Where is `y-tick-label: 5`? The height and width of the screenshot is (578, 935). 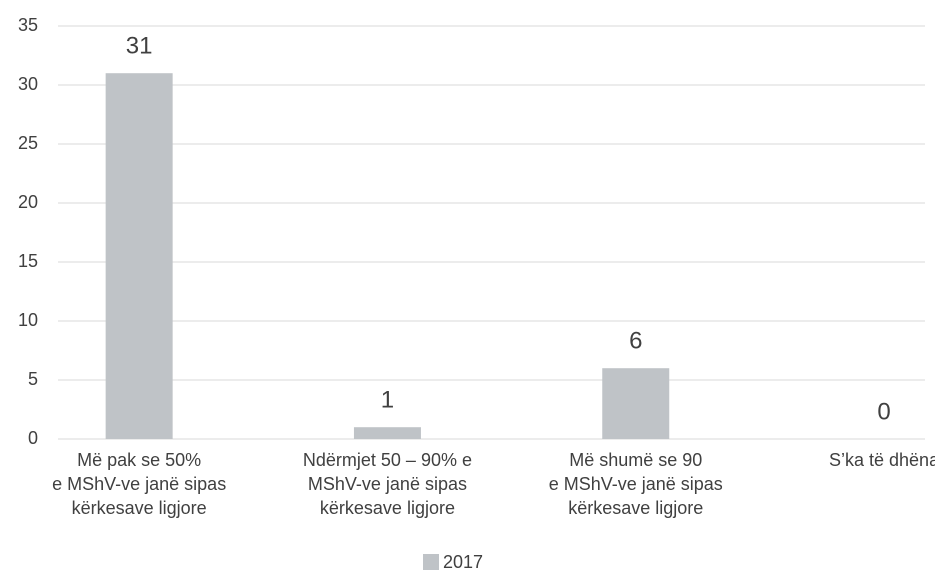 y-tick-label: 5 is located at coordinates (33, 379).